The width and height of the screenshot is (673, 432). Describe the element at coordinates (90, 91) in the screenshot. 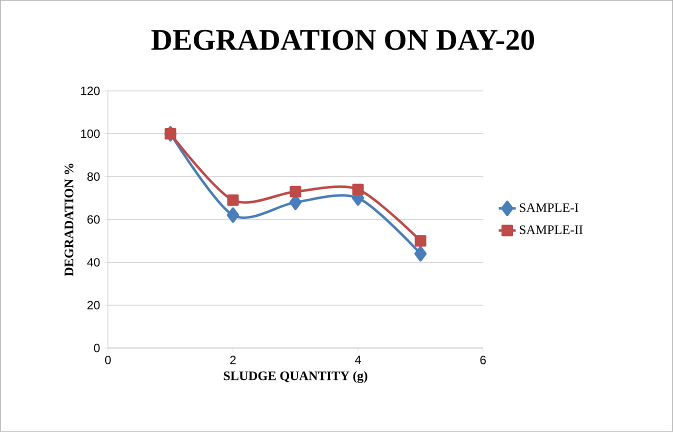

I see `y-tick-label: 120` at that location.